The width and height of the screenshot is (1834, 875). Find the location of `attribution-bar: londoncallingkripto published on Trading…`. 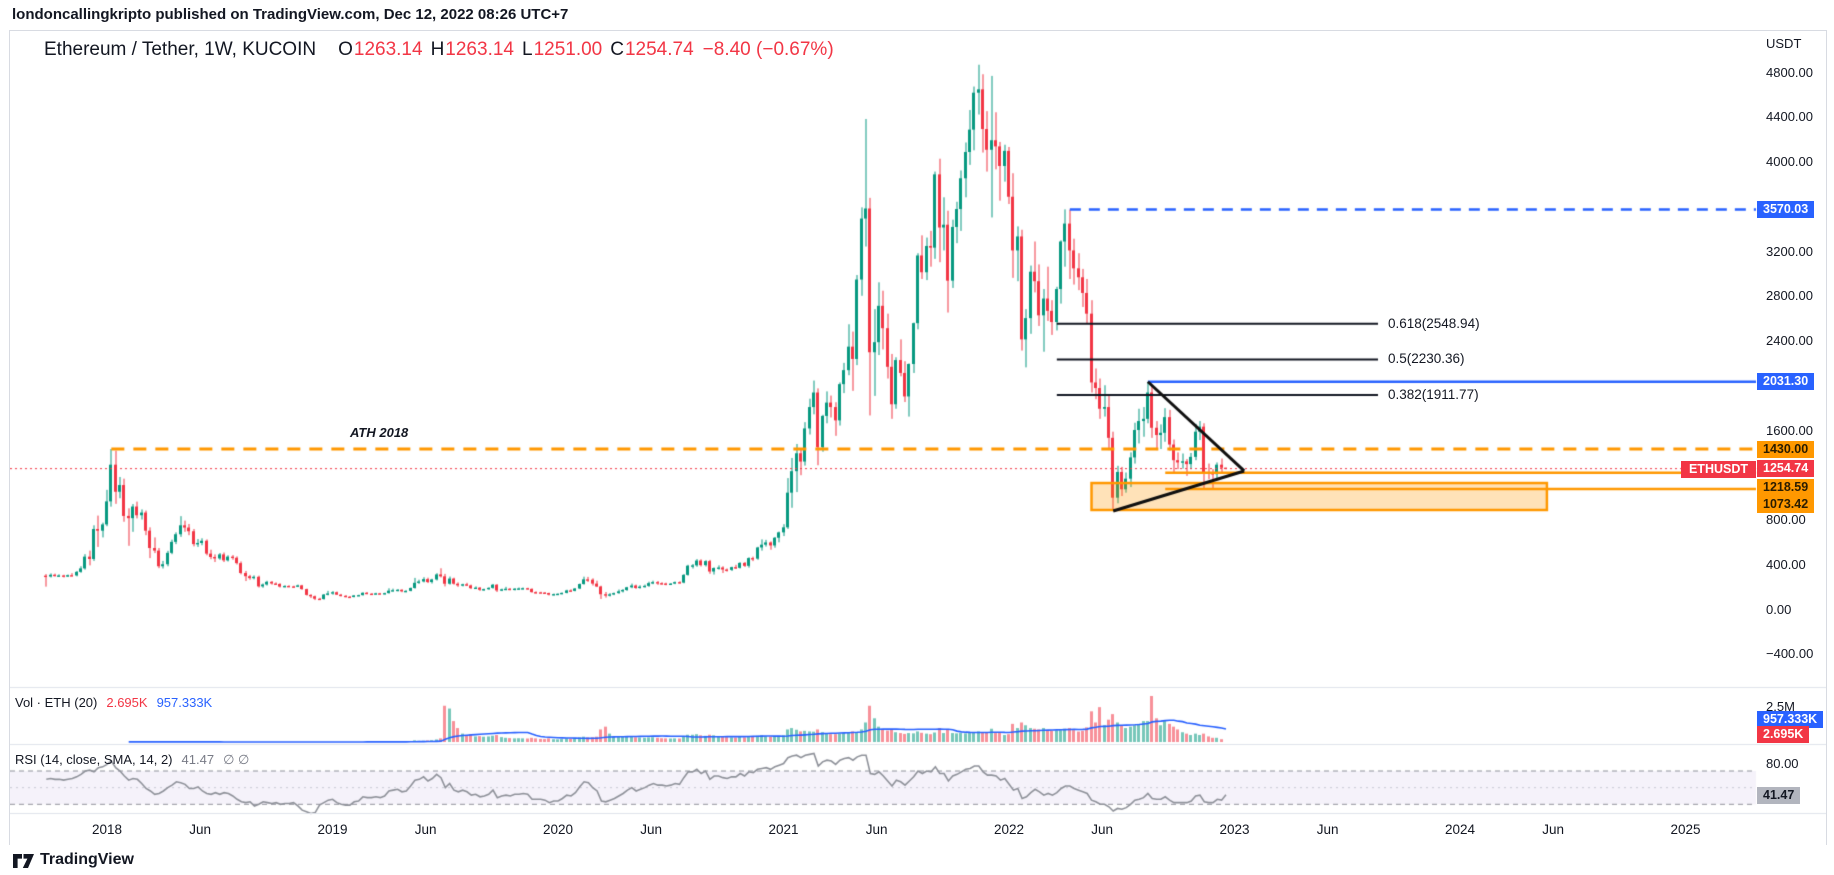

attribution-bar: londoncallingkripto published on Trading… is located at coordinates (917, 14).